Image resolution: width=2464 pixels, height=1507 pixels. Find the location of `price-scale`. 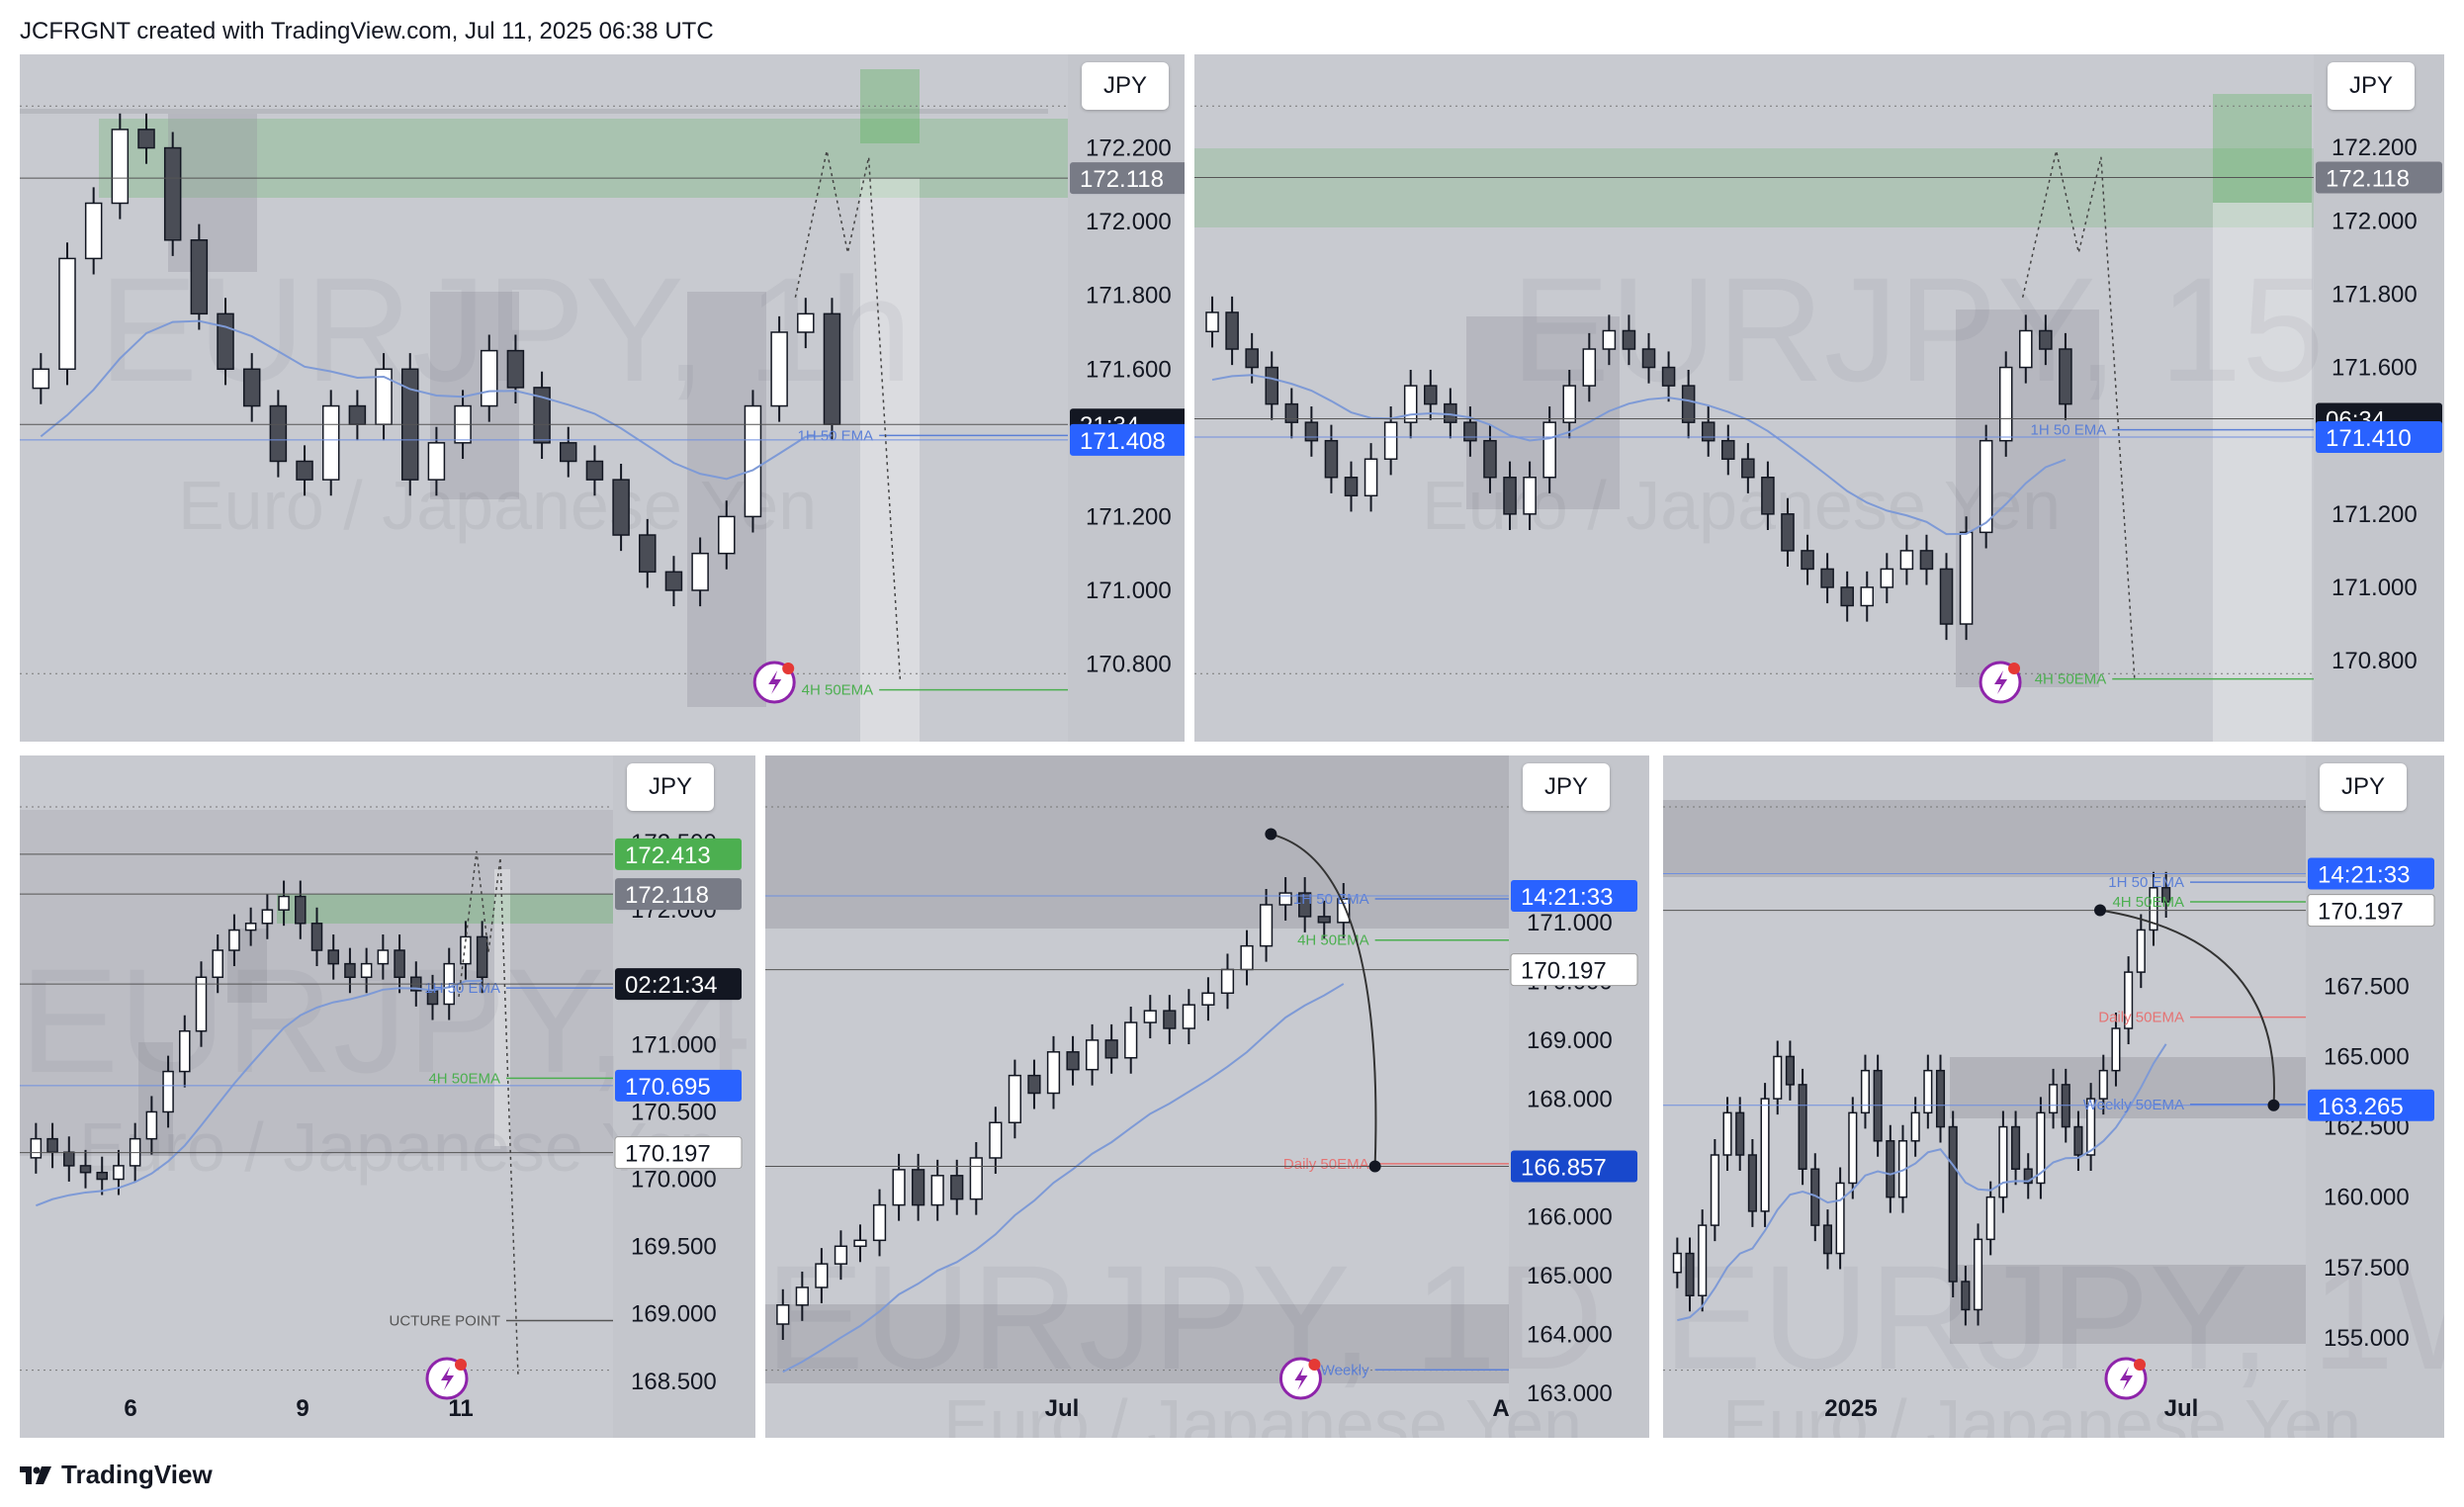

price-scale is located at coordinates (1579, 1096).